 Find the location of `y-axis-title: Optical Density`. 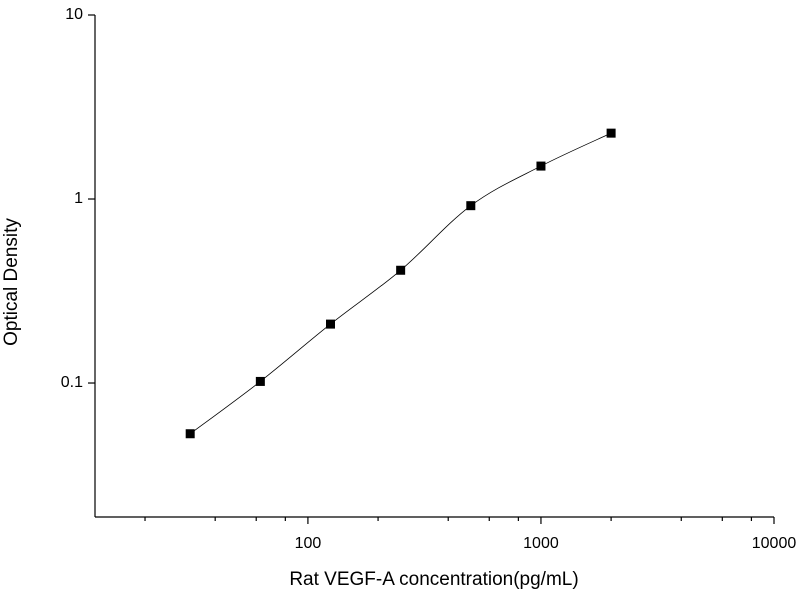

y-axis-title: Optical Density is located at coordinates (11, 282).